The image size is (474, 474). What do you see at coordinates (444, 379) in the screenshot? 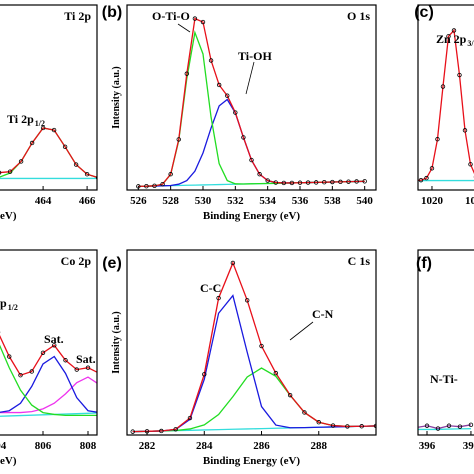
I see `annotation: N-Ti-` at bounding box center [444, 379].